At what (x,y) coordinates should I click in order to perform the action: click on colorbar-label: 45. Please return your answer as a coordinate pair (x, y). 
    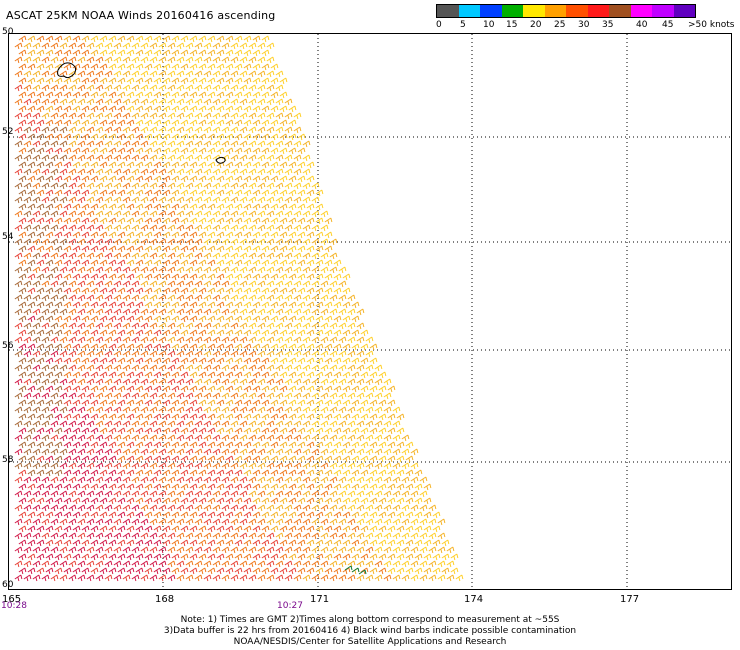
    Looking at the image, I should click on (668, 25).